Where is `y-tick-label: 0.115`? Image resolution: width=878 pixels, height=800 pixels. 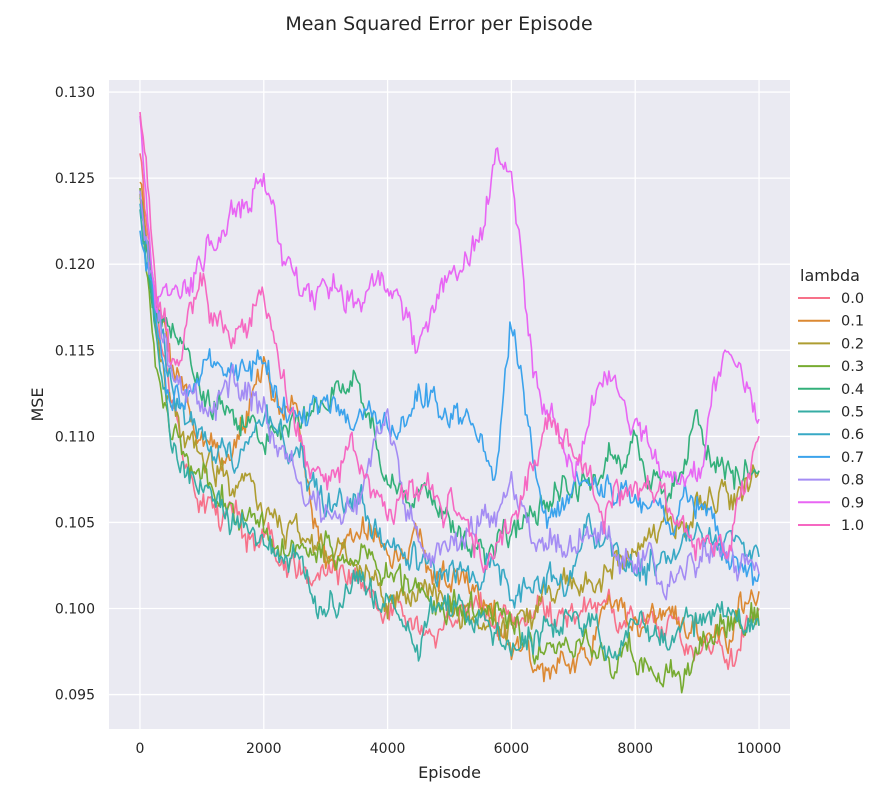
y-tick-label: 0.115 is located at coordinates (75, 351).